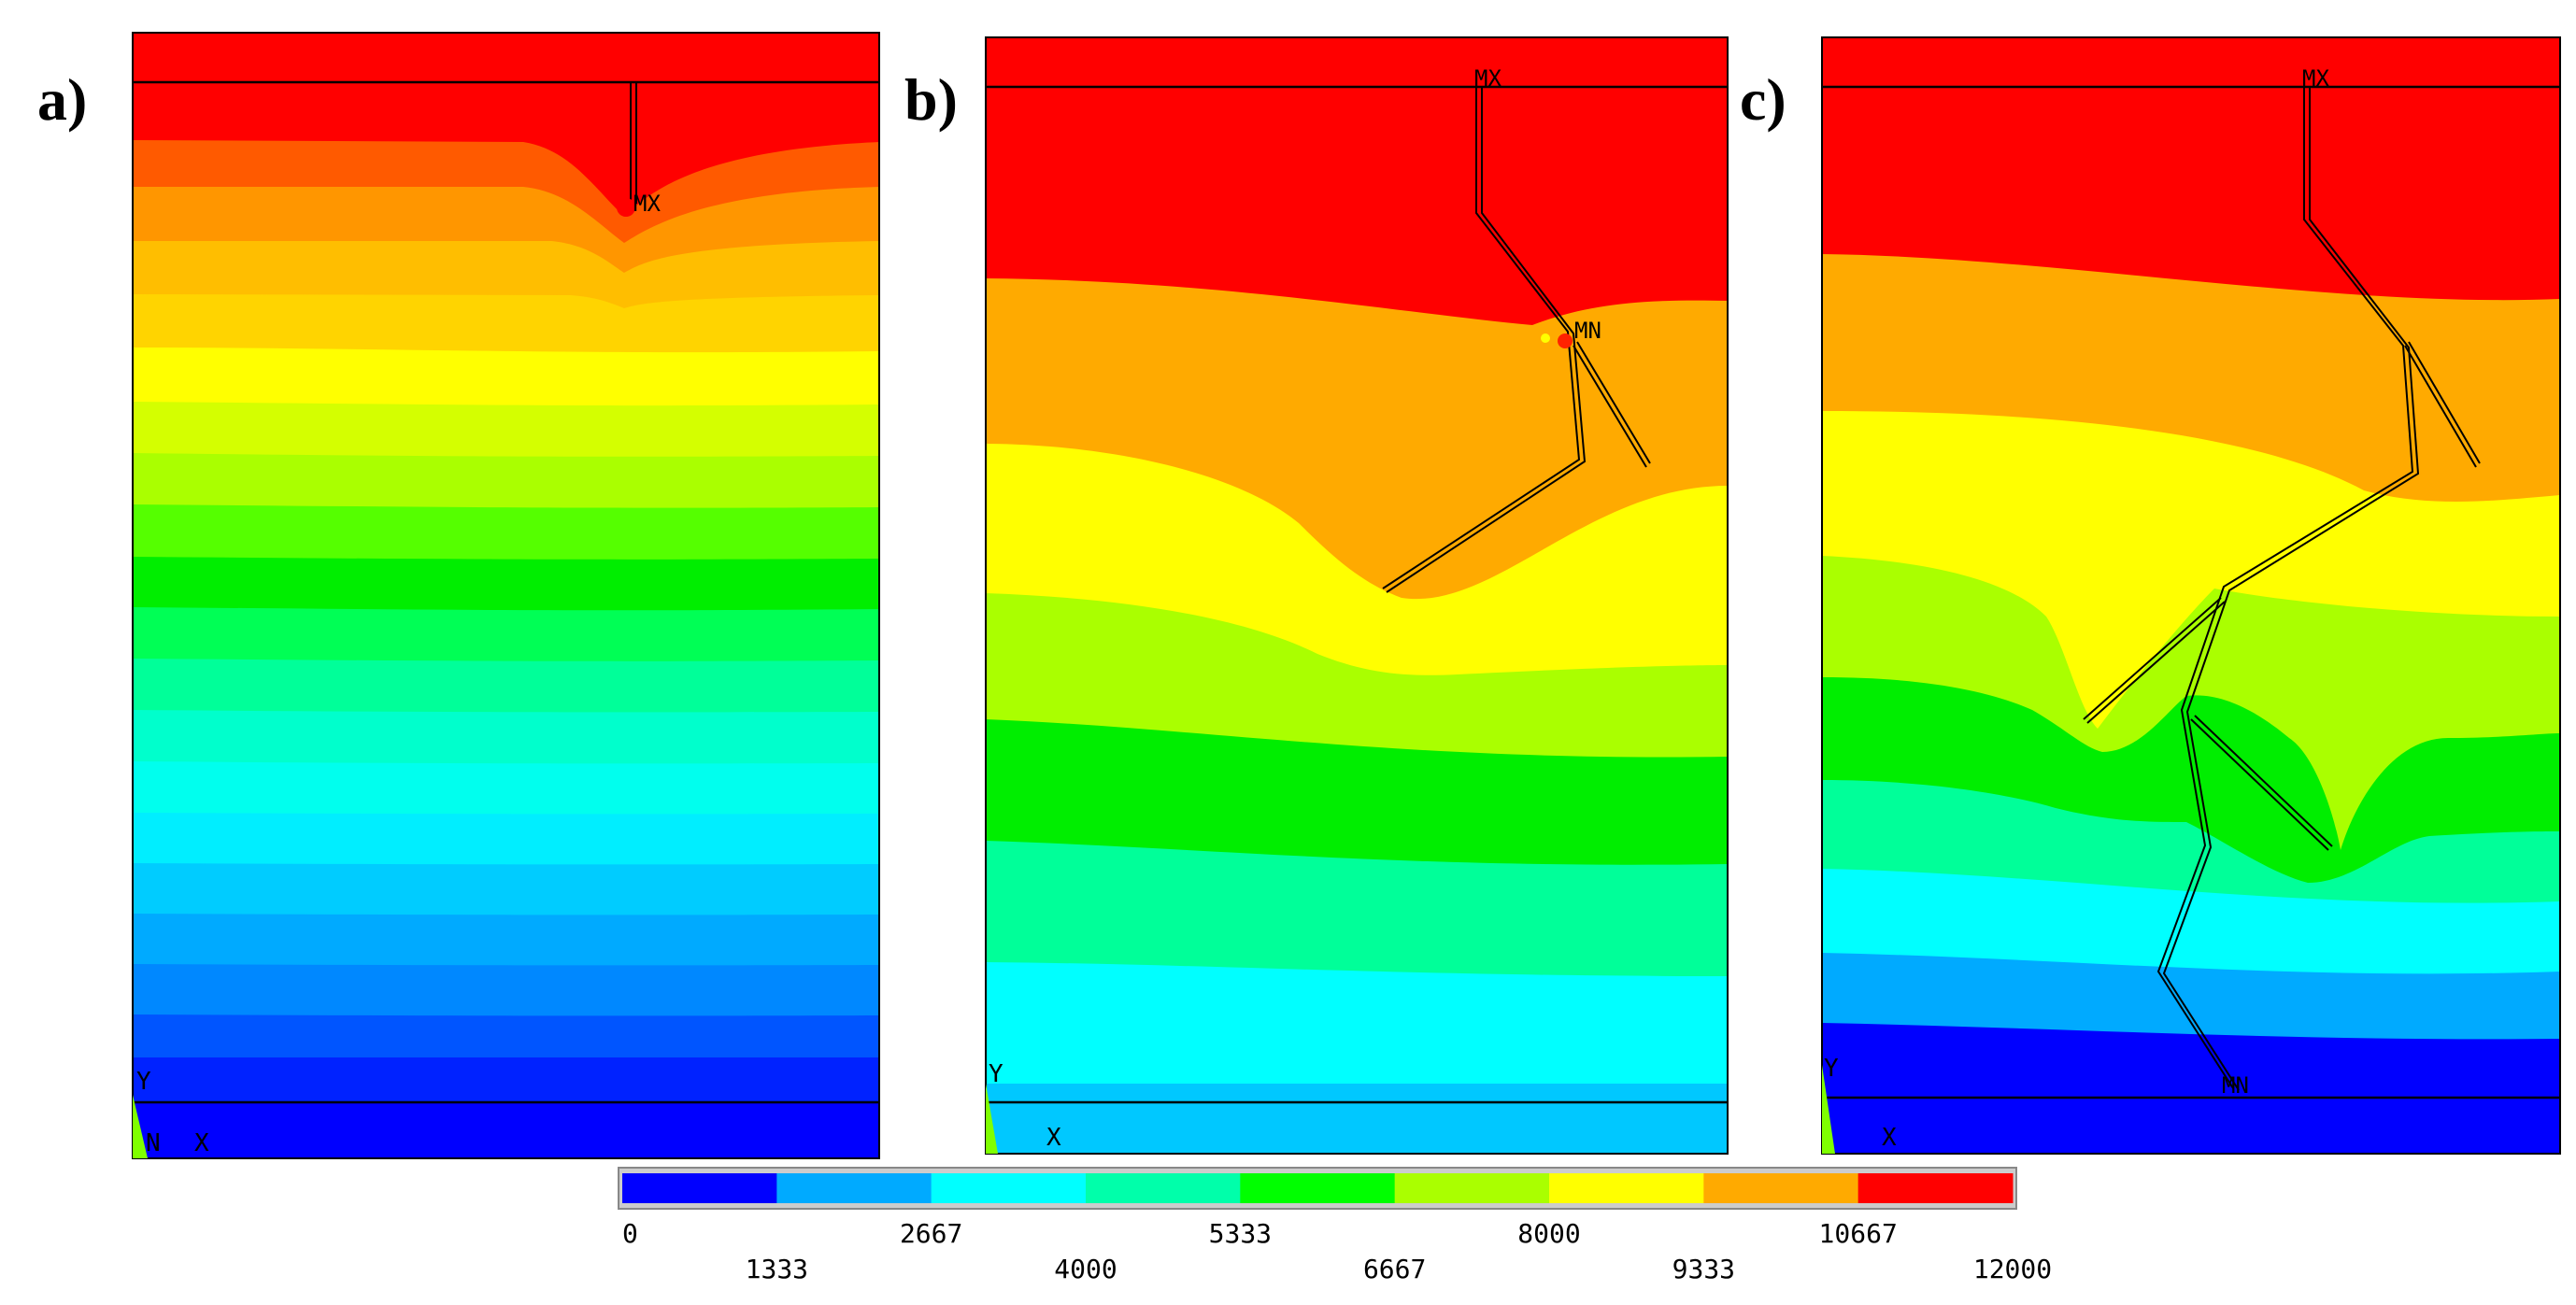 This screenshot has height=1305, width=2576. What do you see at coordinates (1763, 99) in the screenshot?
I see `panel-c-label: c)` at bounding box center [1763, 99].